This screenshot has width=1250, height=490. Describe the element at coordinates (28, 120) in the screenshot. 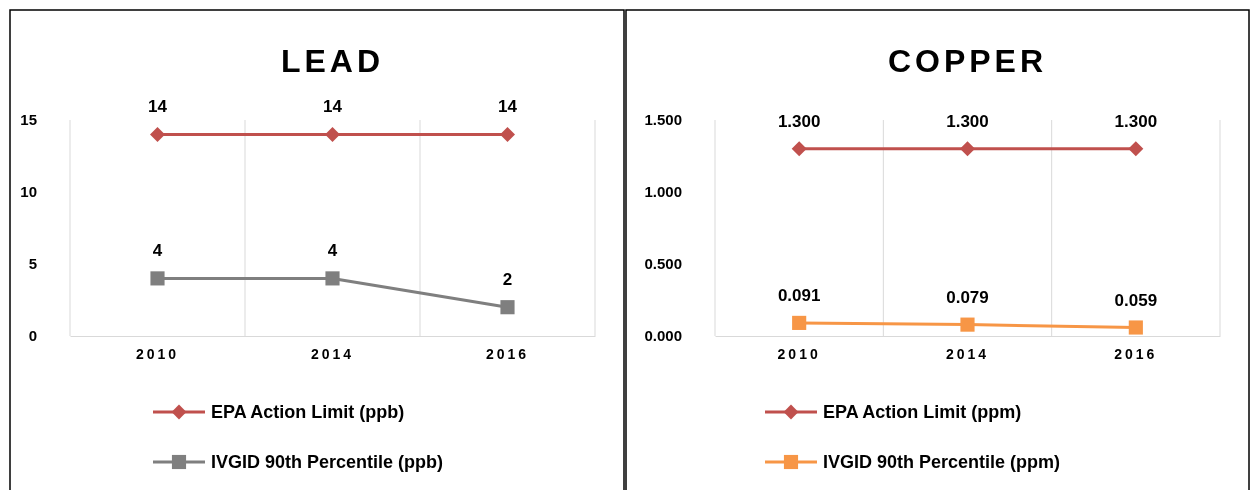

I see `y-tick-label: 15` at that location.